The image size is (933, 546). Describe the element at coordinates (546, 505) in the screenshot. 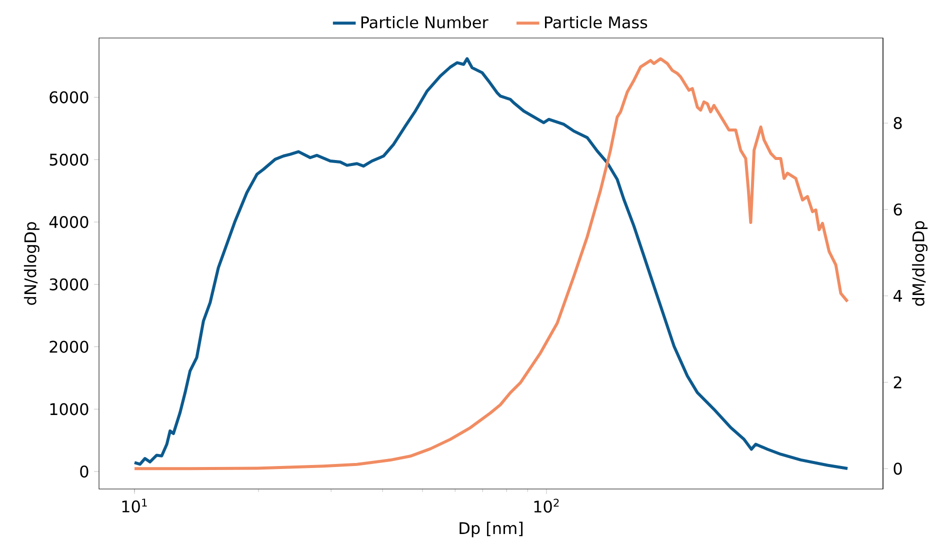

I see `x-tick-label: 10$^{2}$` at that location.